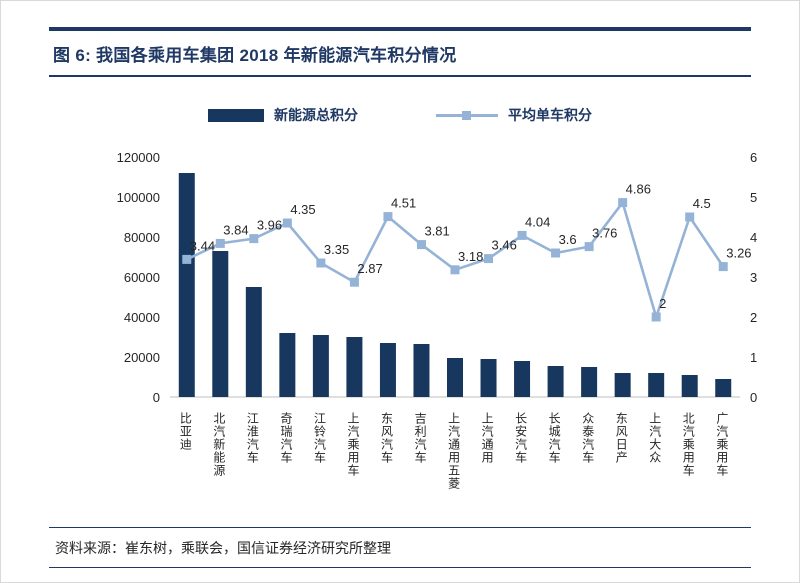  Describe the element at coordinates (142, 237) in the screenshot. I see `left-axis-tick: 80000` at that location.